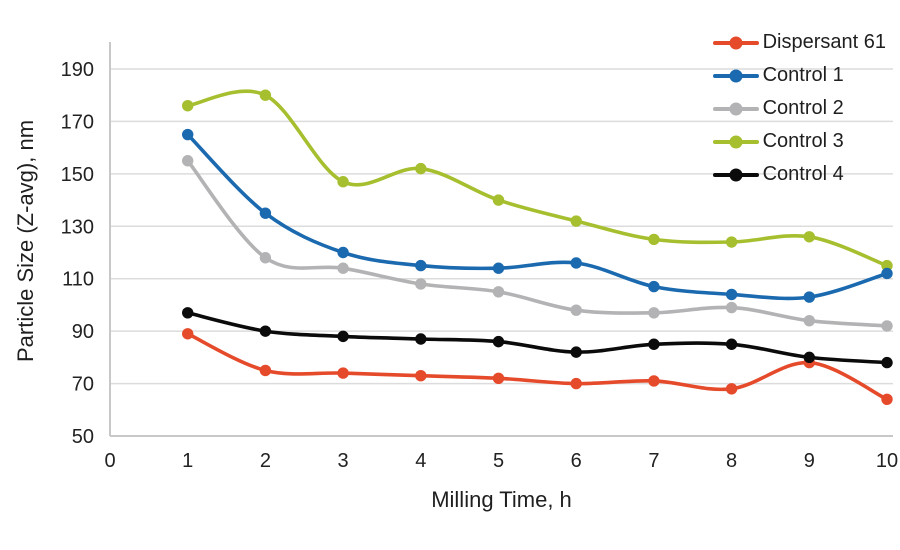 The height and width of the screenshot is (550, 900). I want to click on data-point-control-2-h10, so click(887, 326).